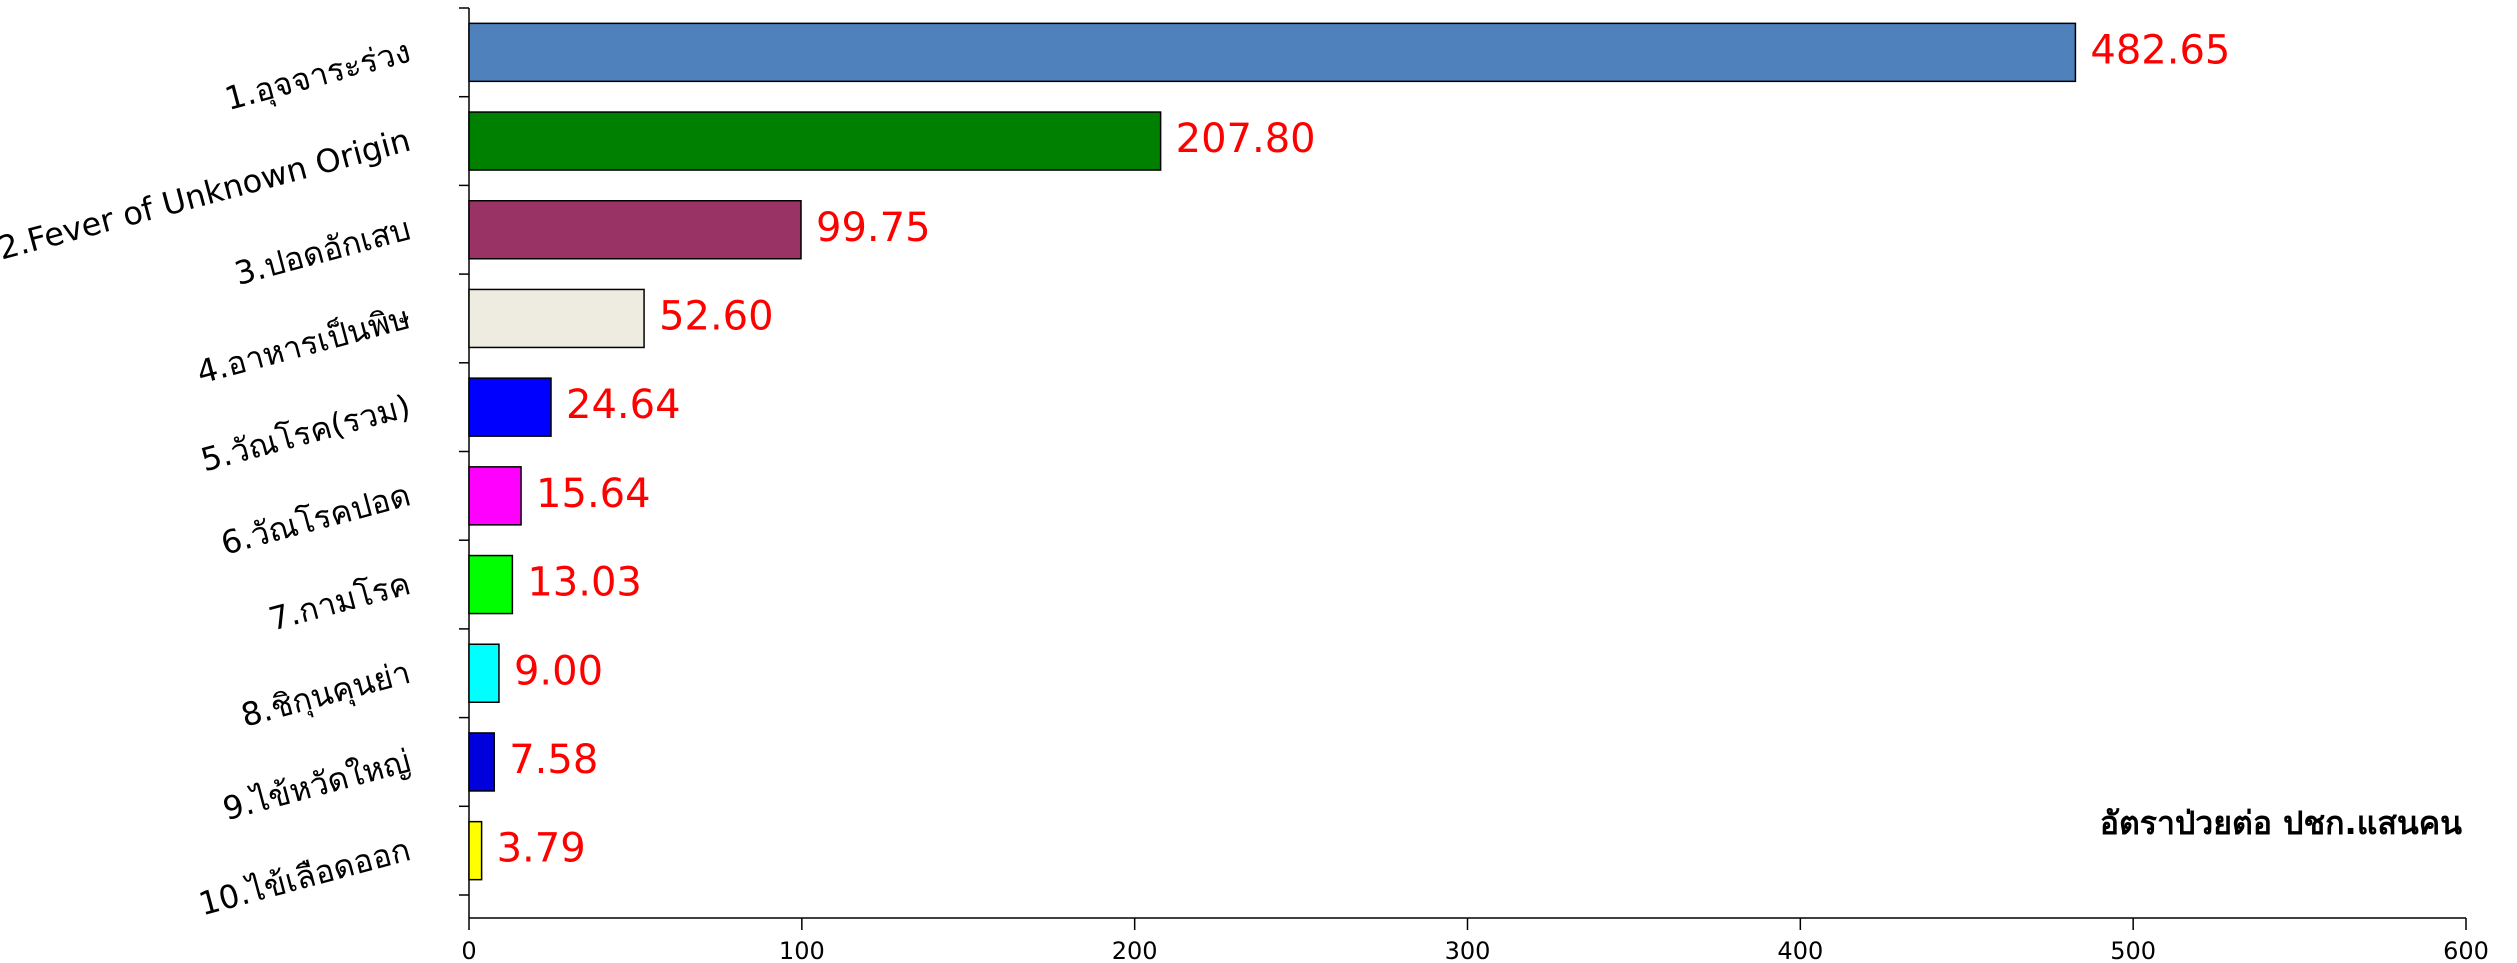  Describe the element at coordinates (1246, 139) in the screenshot. I see `value-label: 207.80` at that location.